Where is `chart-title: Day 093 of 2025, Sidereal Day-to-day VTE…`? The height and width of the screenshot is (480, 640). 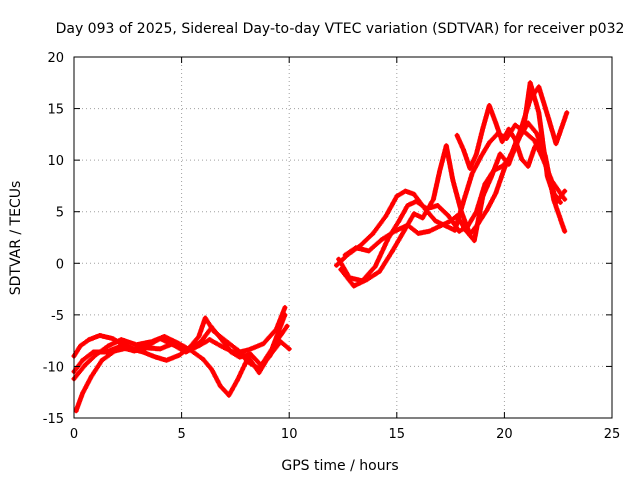 chart-title: Day 093 of 2025, Sidereal Day-to-day VTE… is located at coordinates (340, 29).